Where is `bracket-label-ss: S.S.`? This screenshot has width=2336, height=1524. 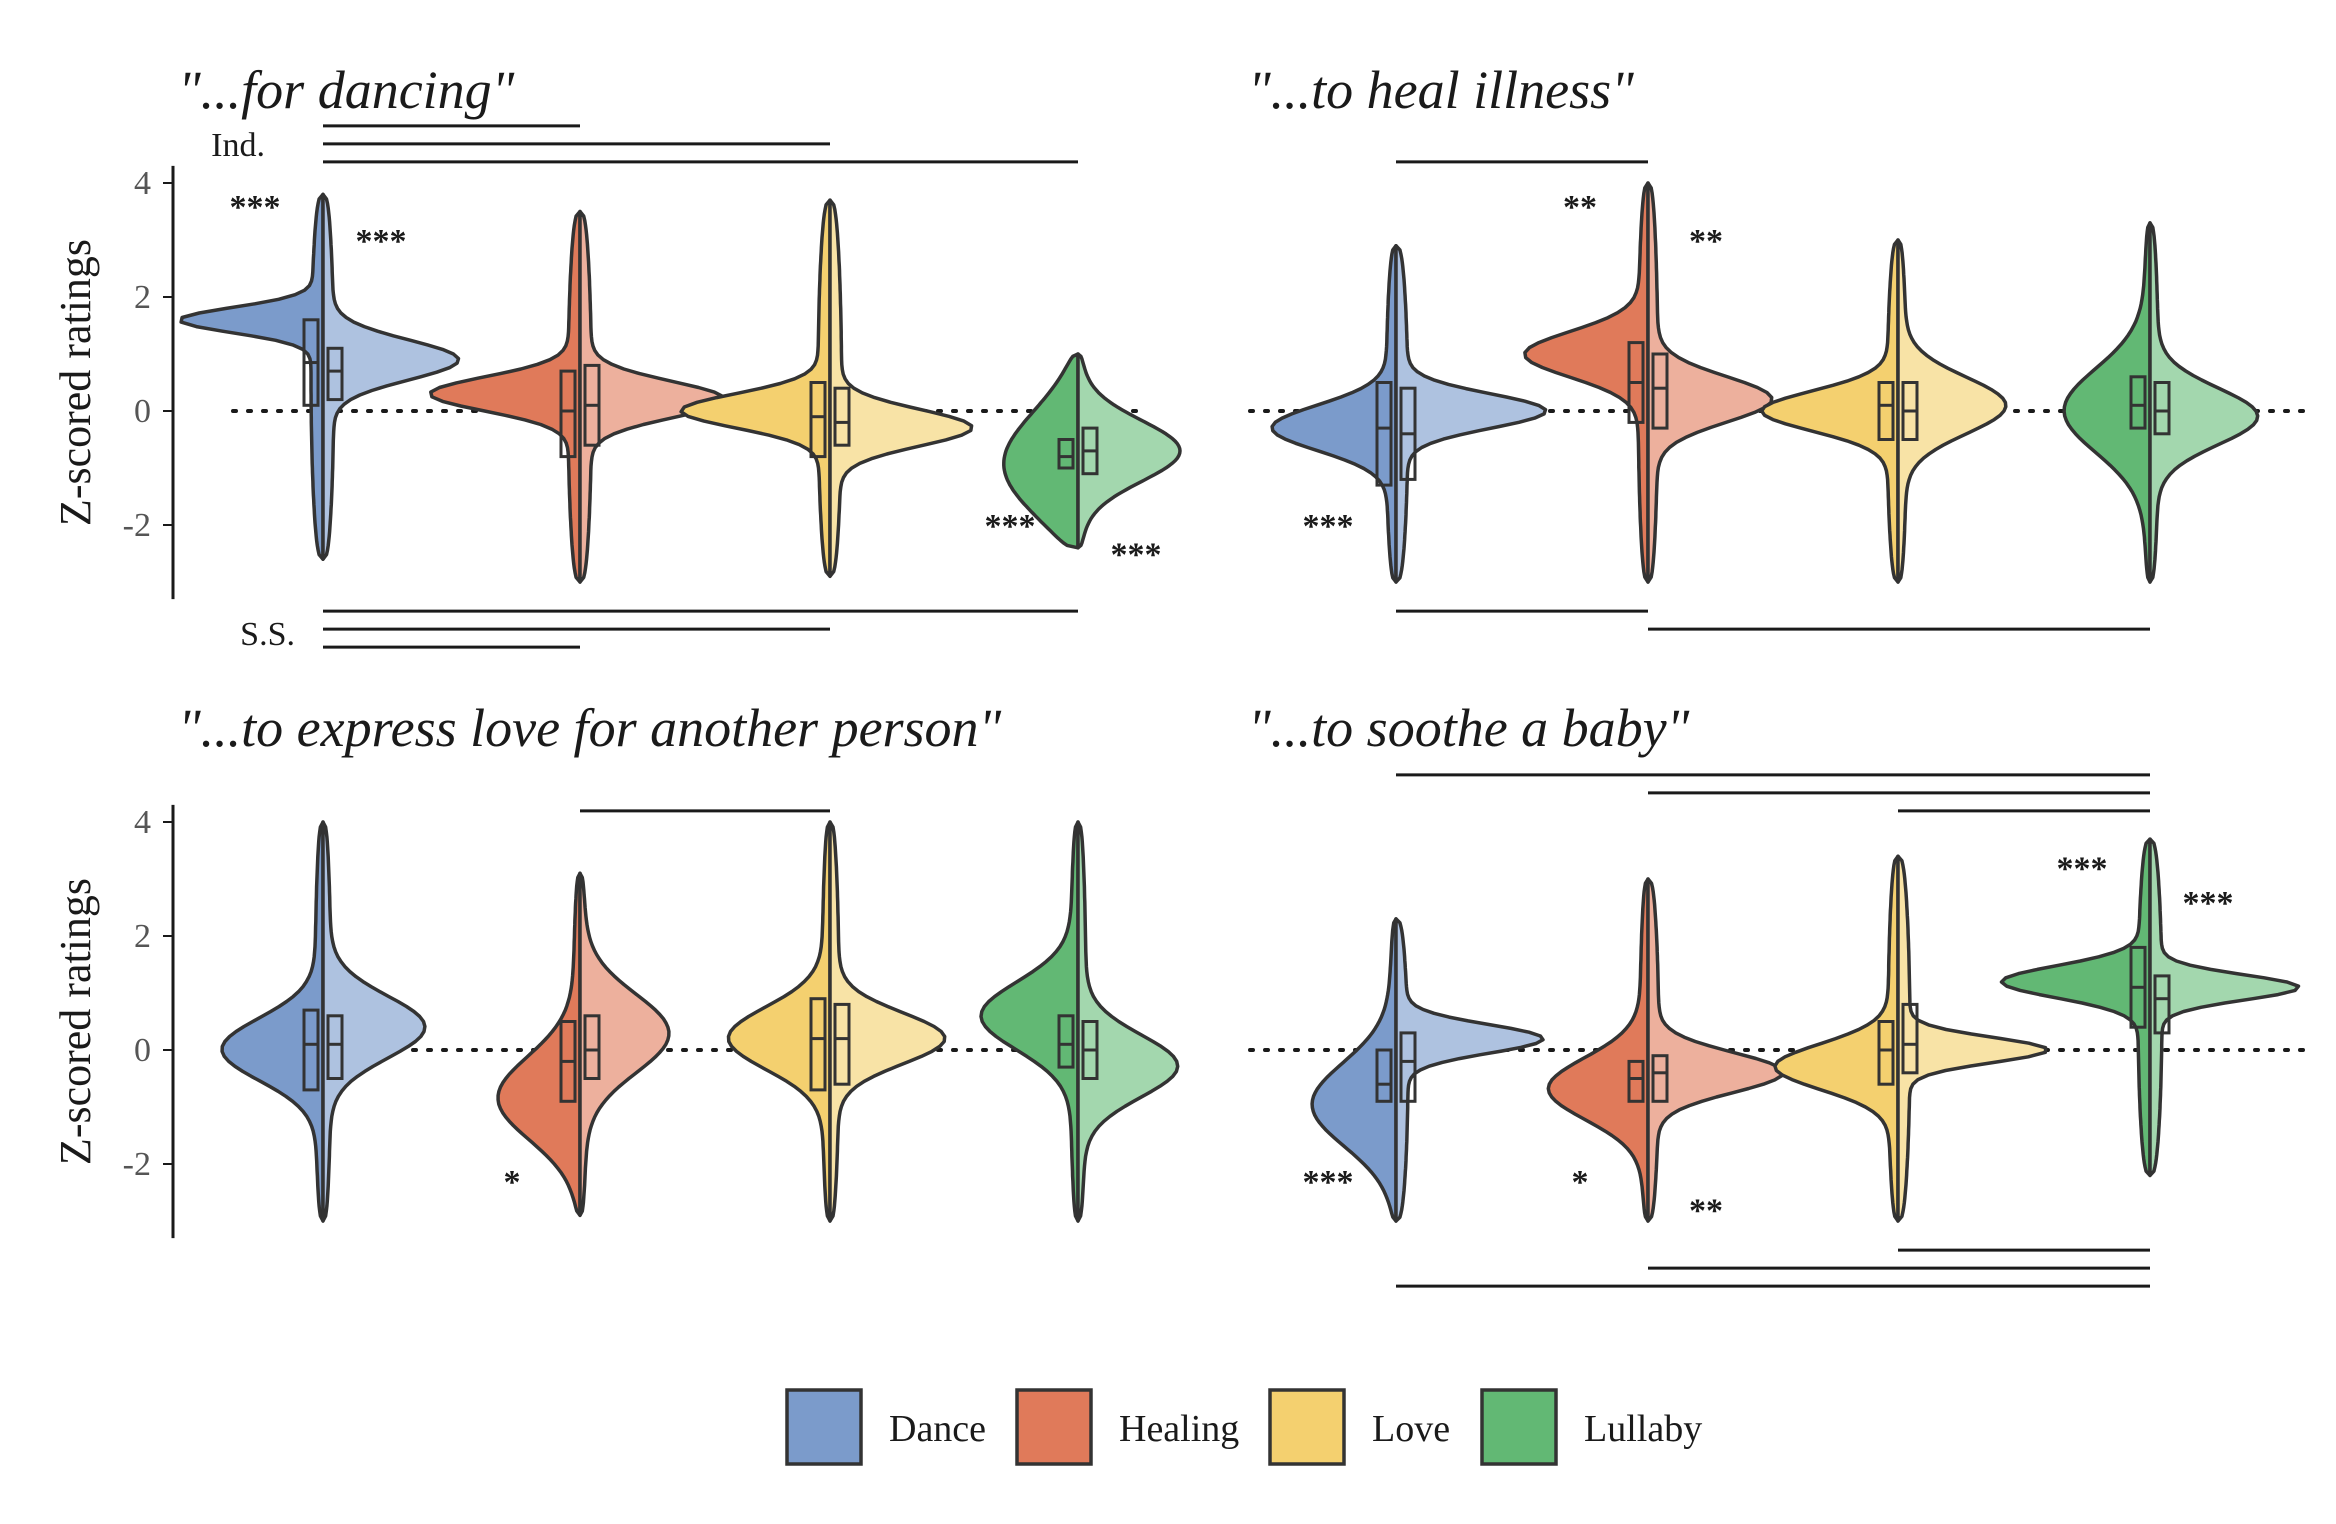
bracket-label-ss: S.S. is located at coordinates (267, 634).